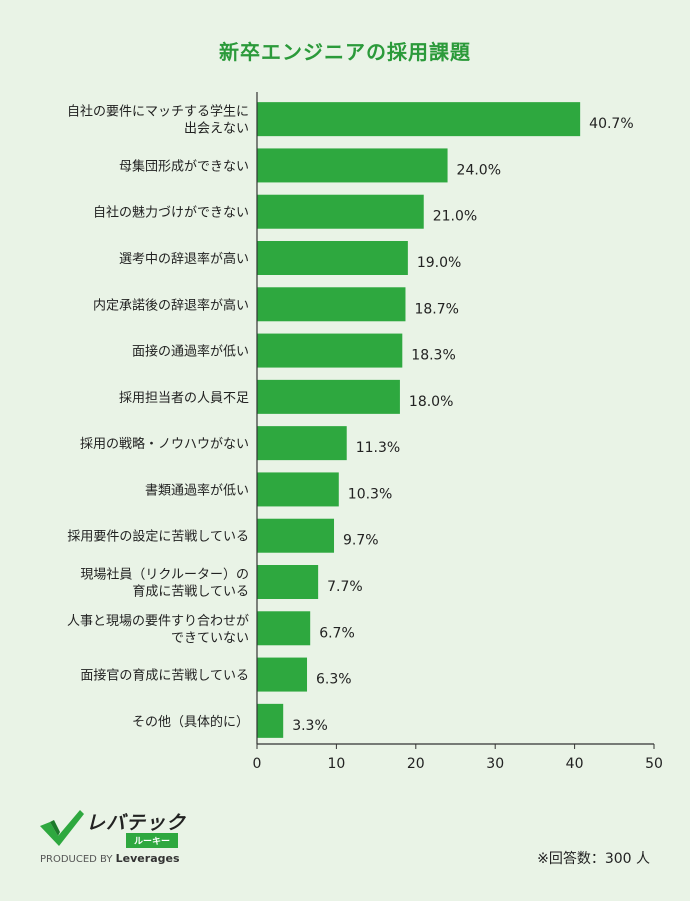  I want to click on respondent-count-note: ※回答数：300 人, so click(593, 859).